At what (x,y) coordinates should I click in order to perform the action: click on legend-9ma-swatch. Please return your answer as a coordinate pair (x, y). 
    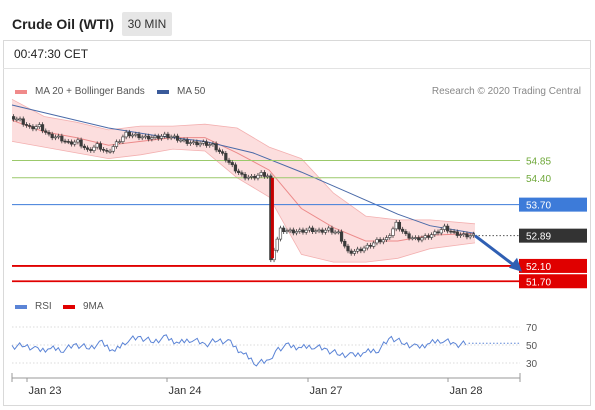
    Looking at the image, I should click on (69, 306).